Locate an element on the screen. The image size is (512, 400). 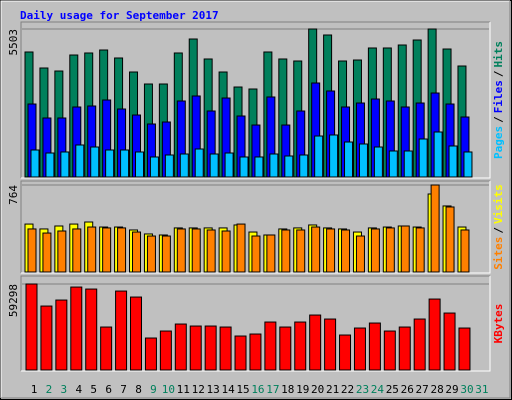
y-tick-label: 5503 is located at coordinates (13, 42).